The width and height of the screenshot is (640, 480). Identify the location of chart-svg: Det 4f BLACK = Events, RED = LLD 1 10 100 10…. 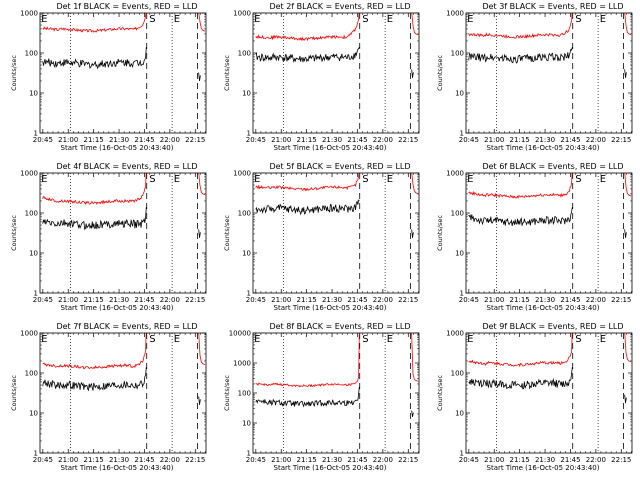
(108, 237).